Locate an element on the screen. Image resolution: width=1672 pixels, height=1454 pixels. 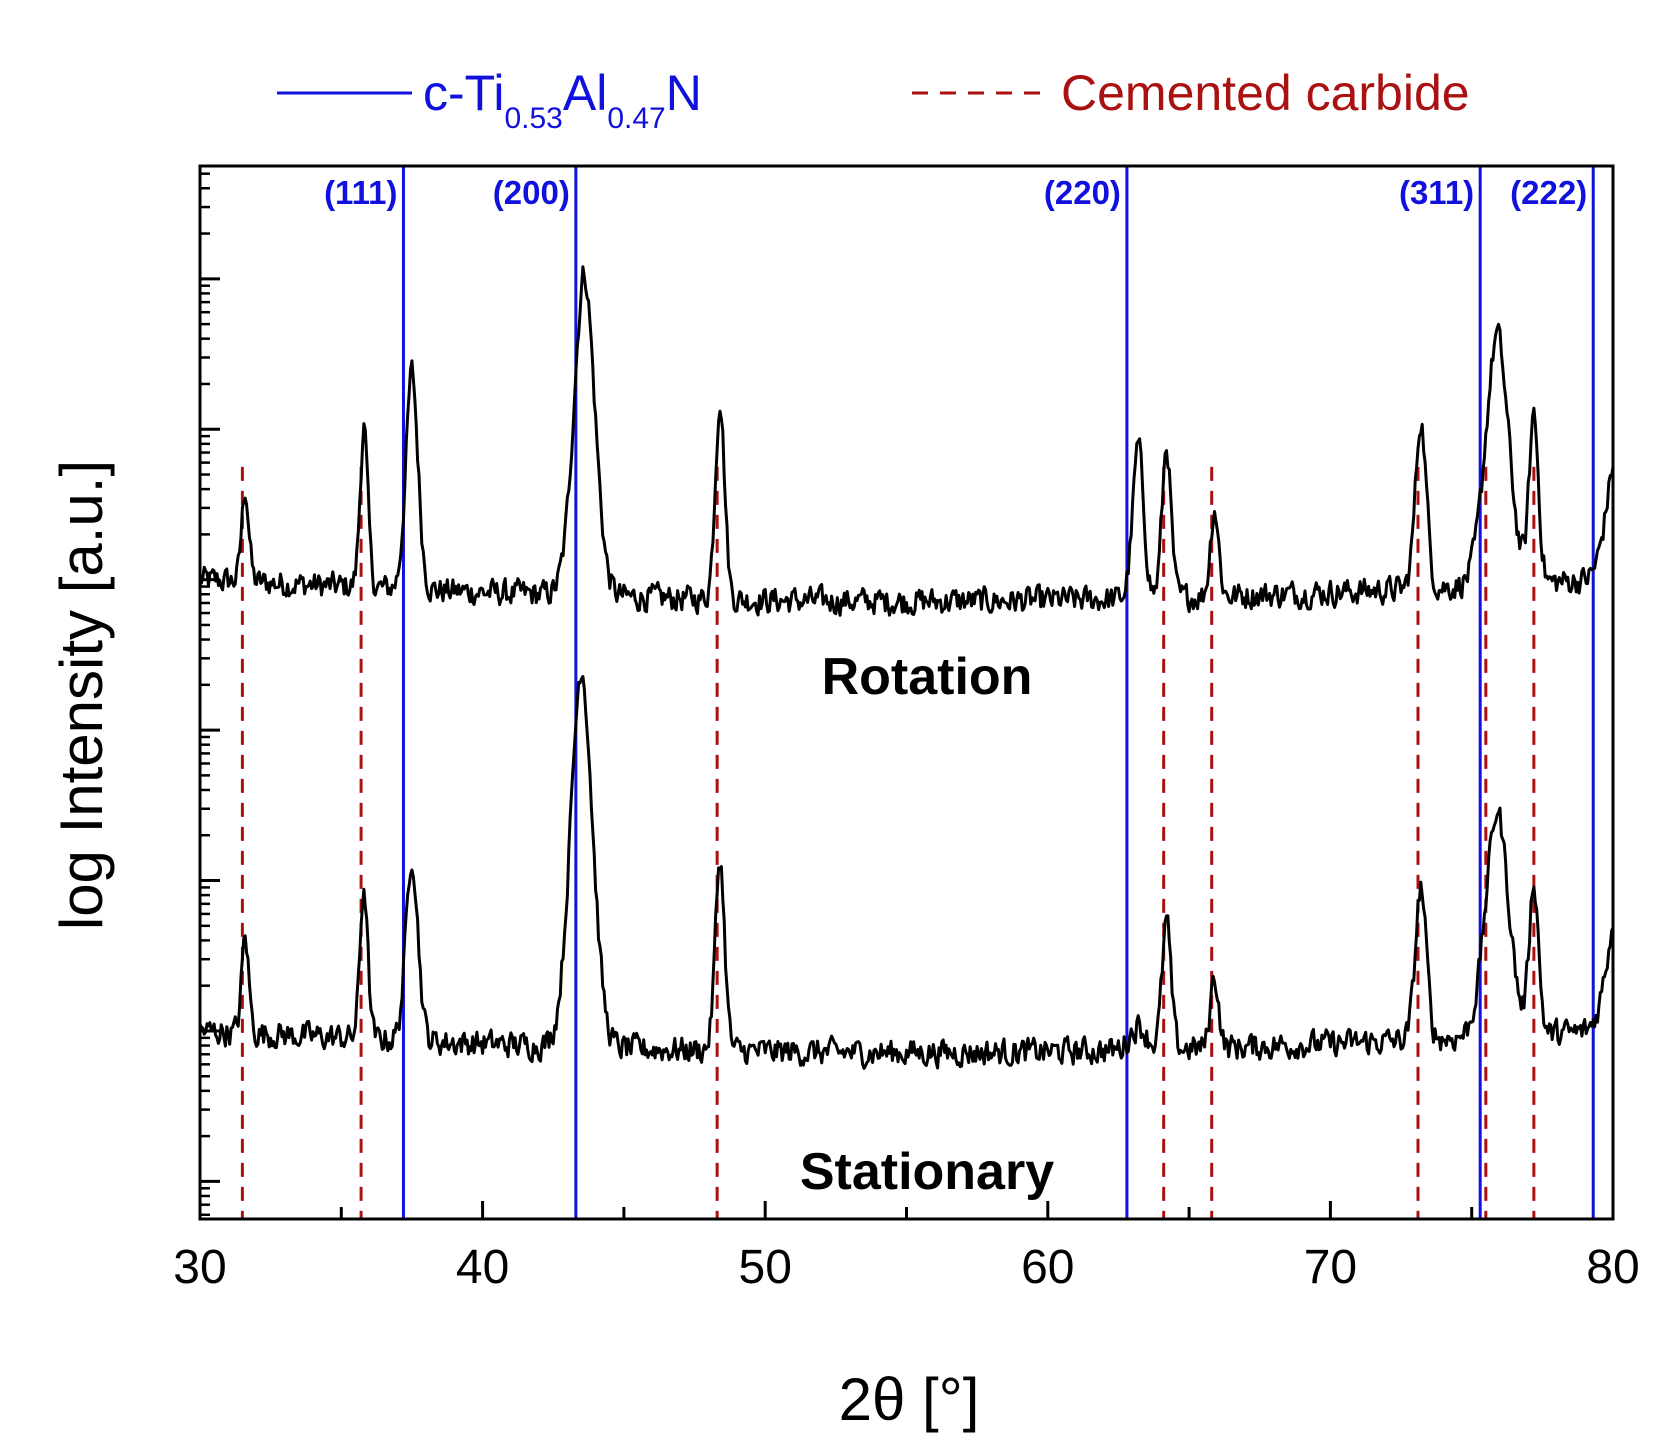
x-tick-label: 70 is located at coordinates (1330, 1267).